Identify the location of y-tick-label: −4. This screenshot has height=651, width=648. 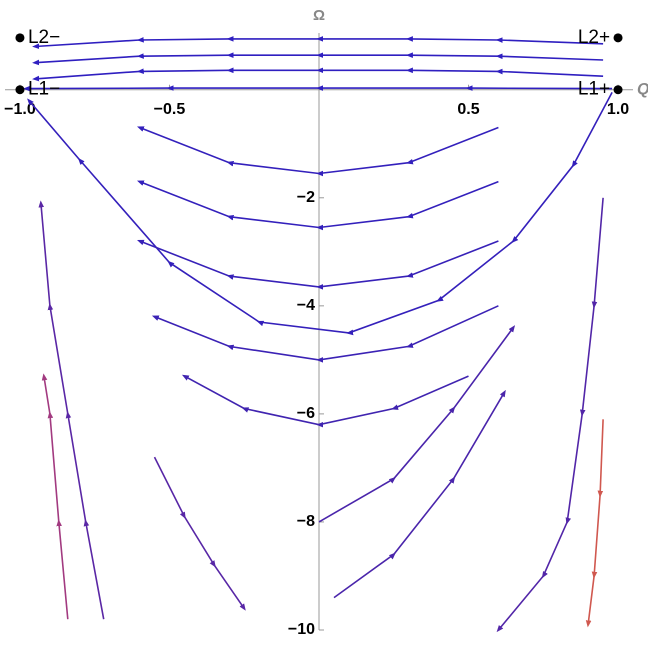
(306, 305).